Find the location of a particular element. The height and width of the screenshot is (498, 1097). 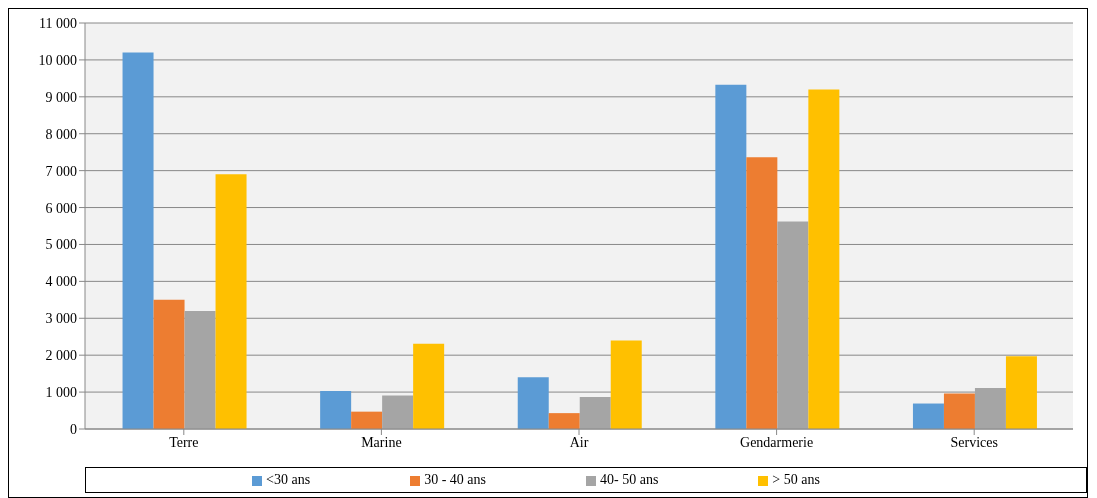

legend-label: > 50 ans is located at coordinates (796, 479).